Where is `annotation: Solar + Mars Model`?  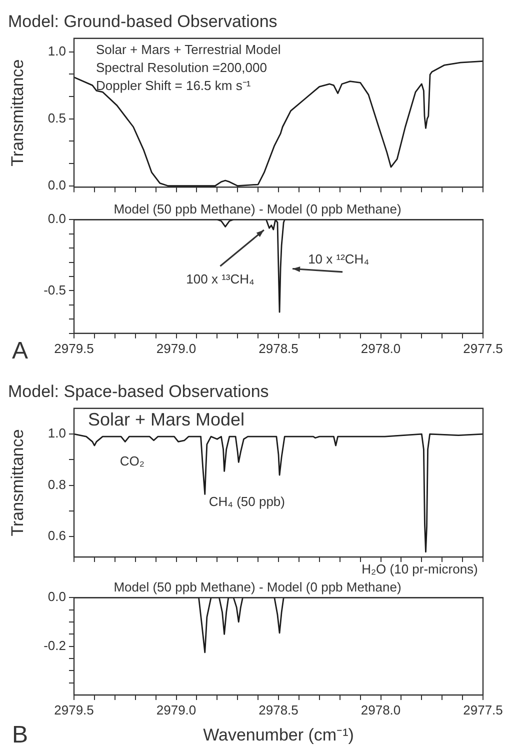
annotation: Solar + Mars Model is located at coordinates (166, 419).